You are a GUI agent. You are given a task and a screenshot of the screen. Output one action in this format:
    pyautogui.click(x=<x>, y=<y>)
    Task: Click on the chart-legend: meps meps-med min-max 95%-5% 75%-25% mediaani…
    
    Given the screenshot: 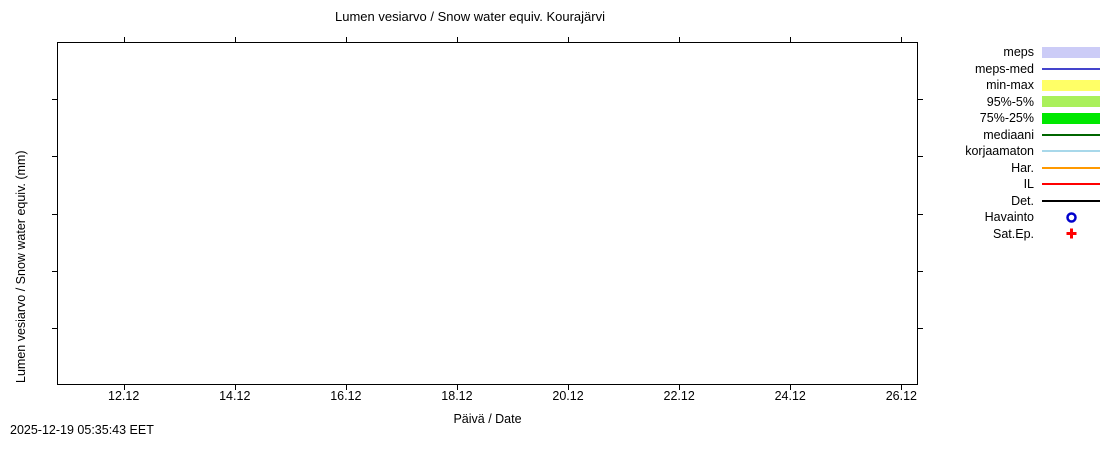 What is the action you would take?
    pyautogui.click(x=1015, y=143)
    